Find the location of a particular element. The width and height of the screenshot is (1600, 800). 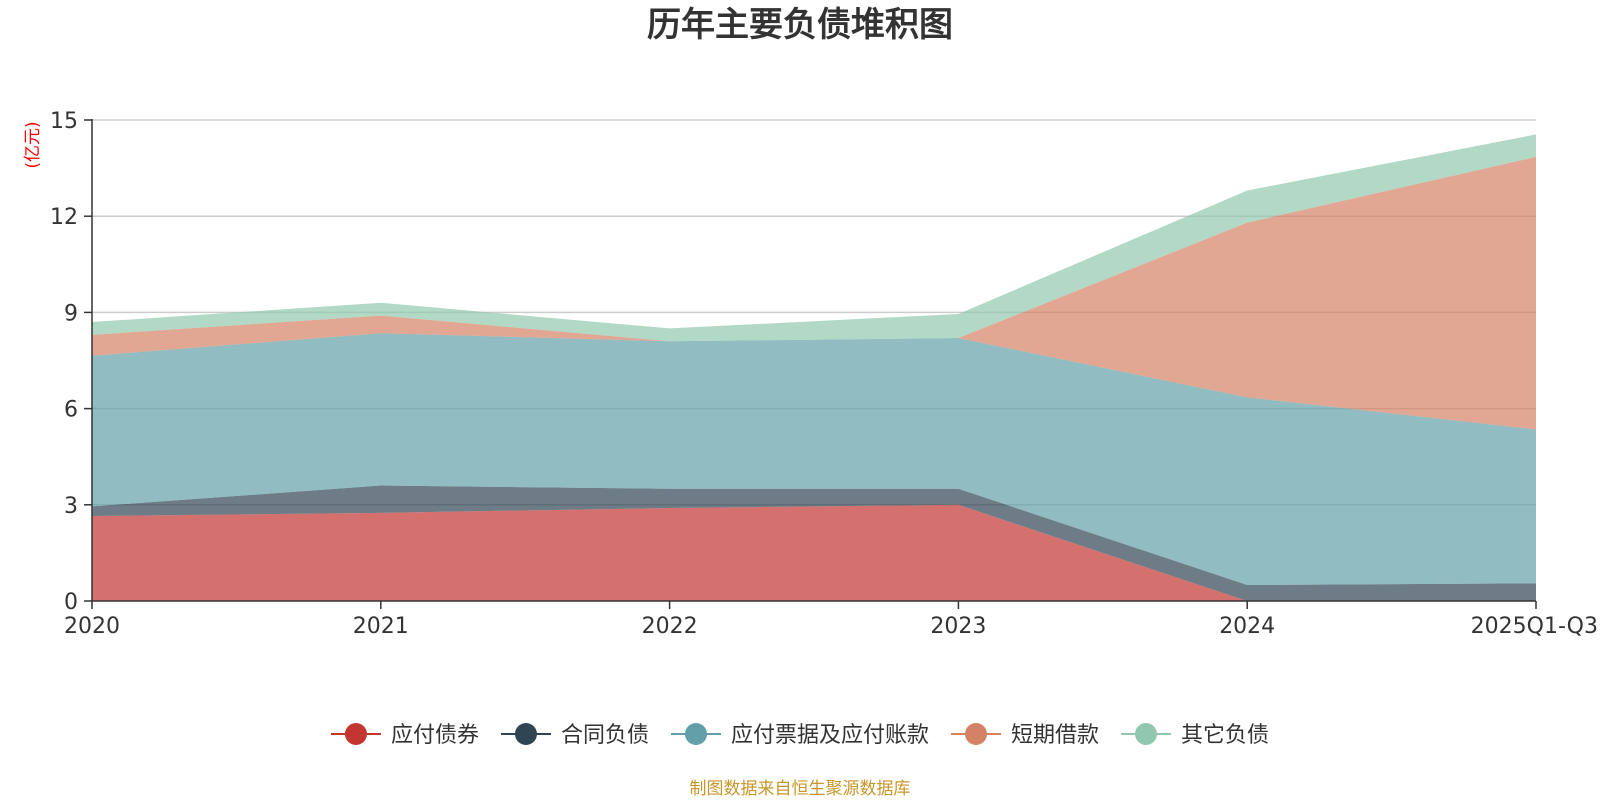

x-tick-label-6: 2025Q1-Q3 is located at coordinates (1534, 626).